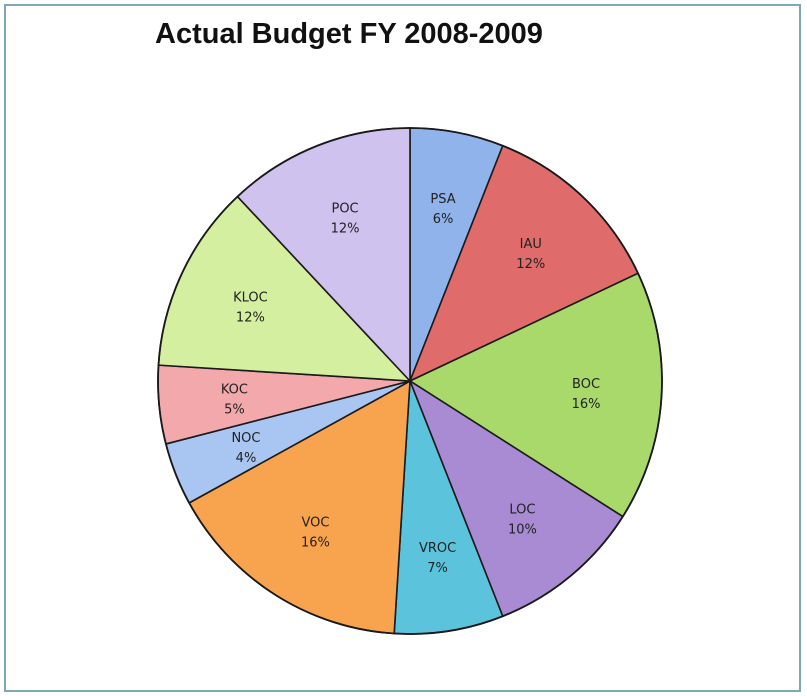 The width and height of the screenshot is (807, 696). Describe the element at coordinates (349, 34) in the screenshot. I see `chart-title: Actual Budget FY 2008-2009` at that location.